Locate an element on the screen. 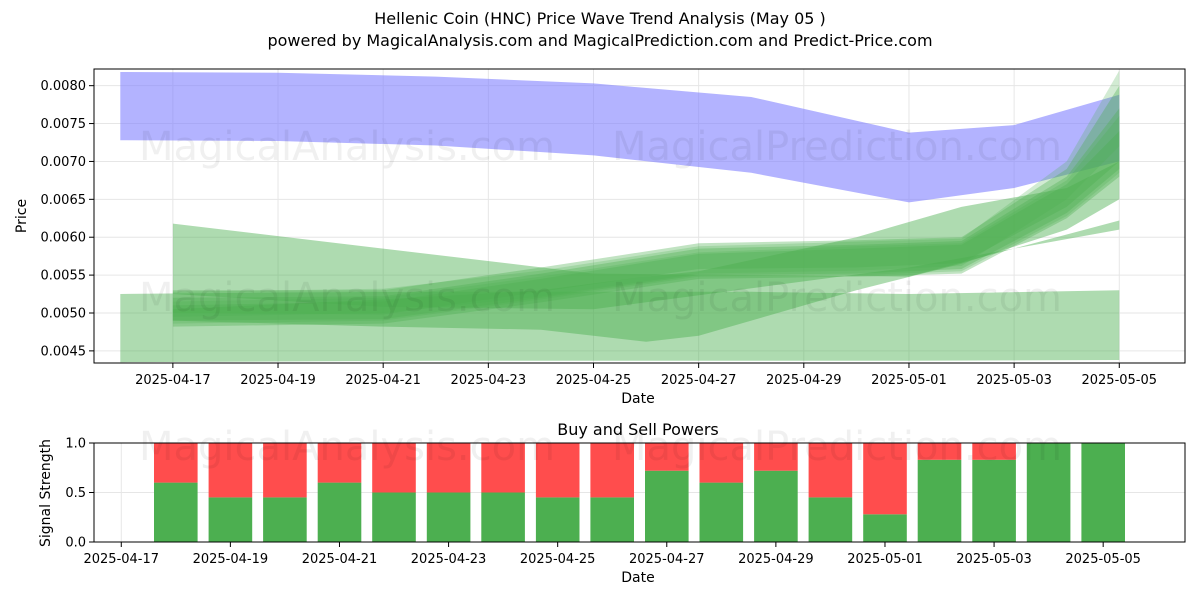 The width and height of the screenshot is (1200, 600). y-tick-label: 0.0070 is located at coordinates (64, 162).